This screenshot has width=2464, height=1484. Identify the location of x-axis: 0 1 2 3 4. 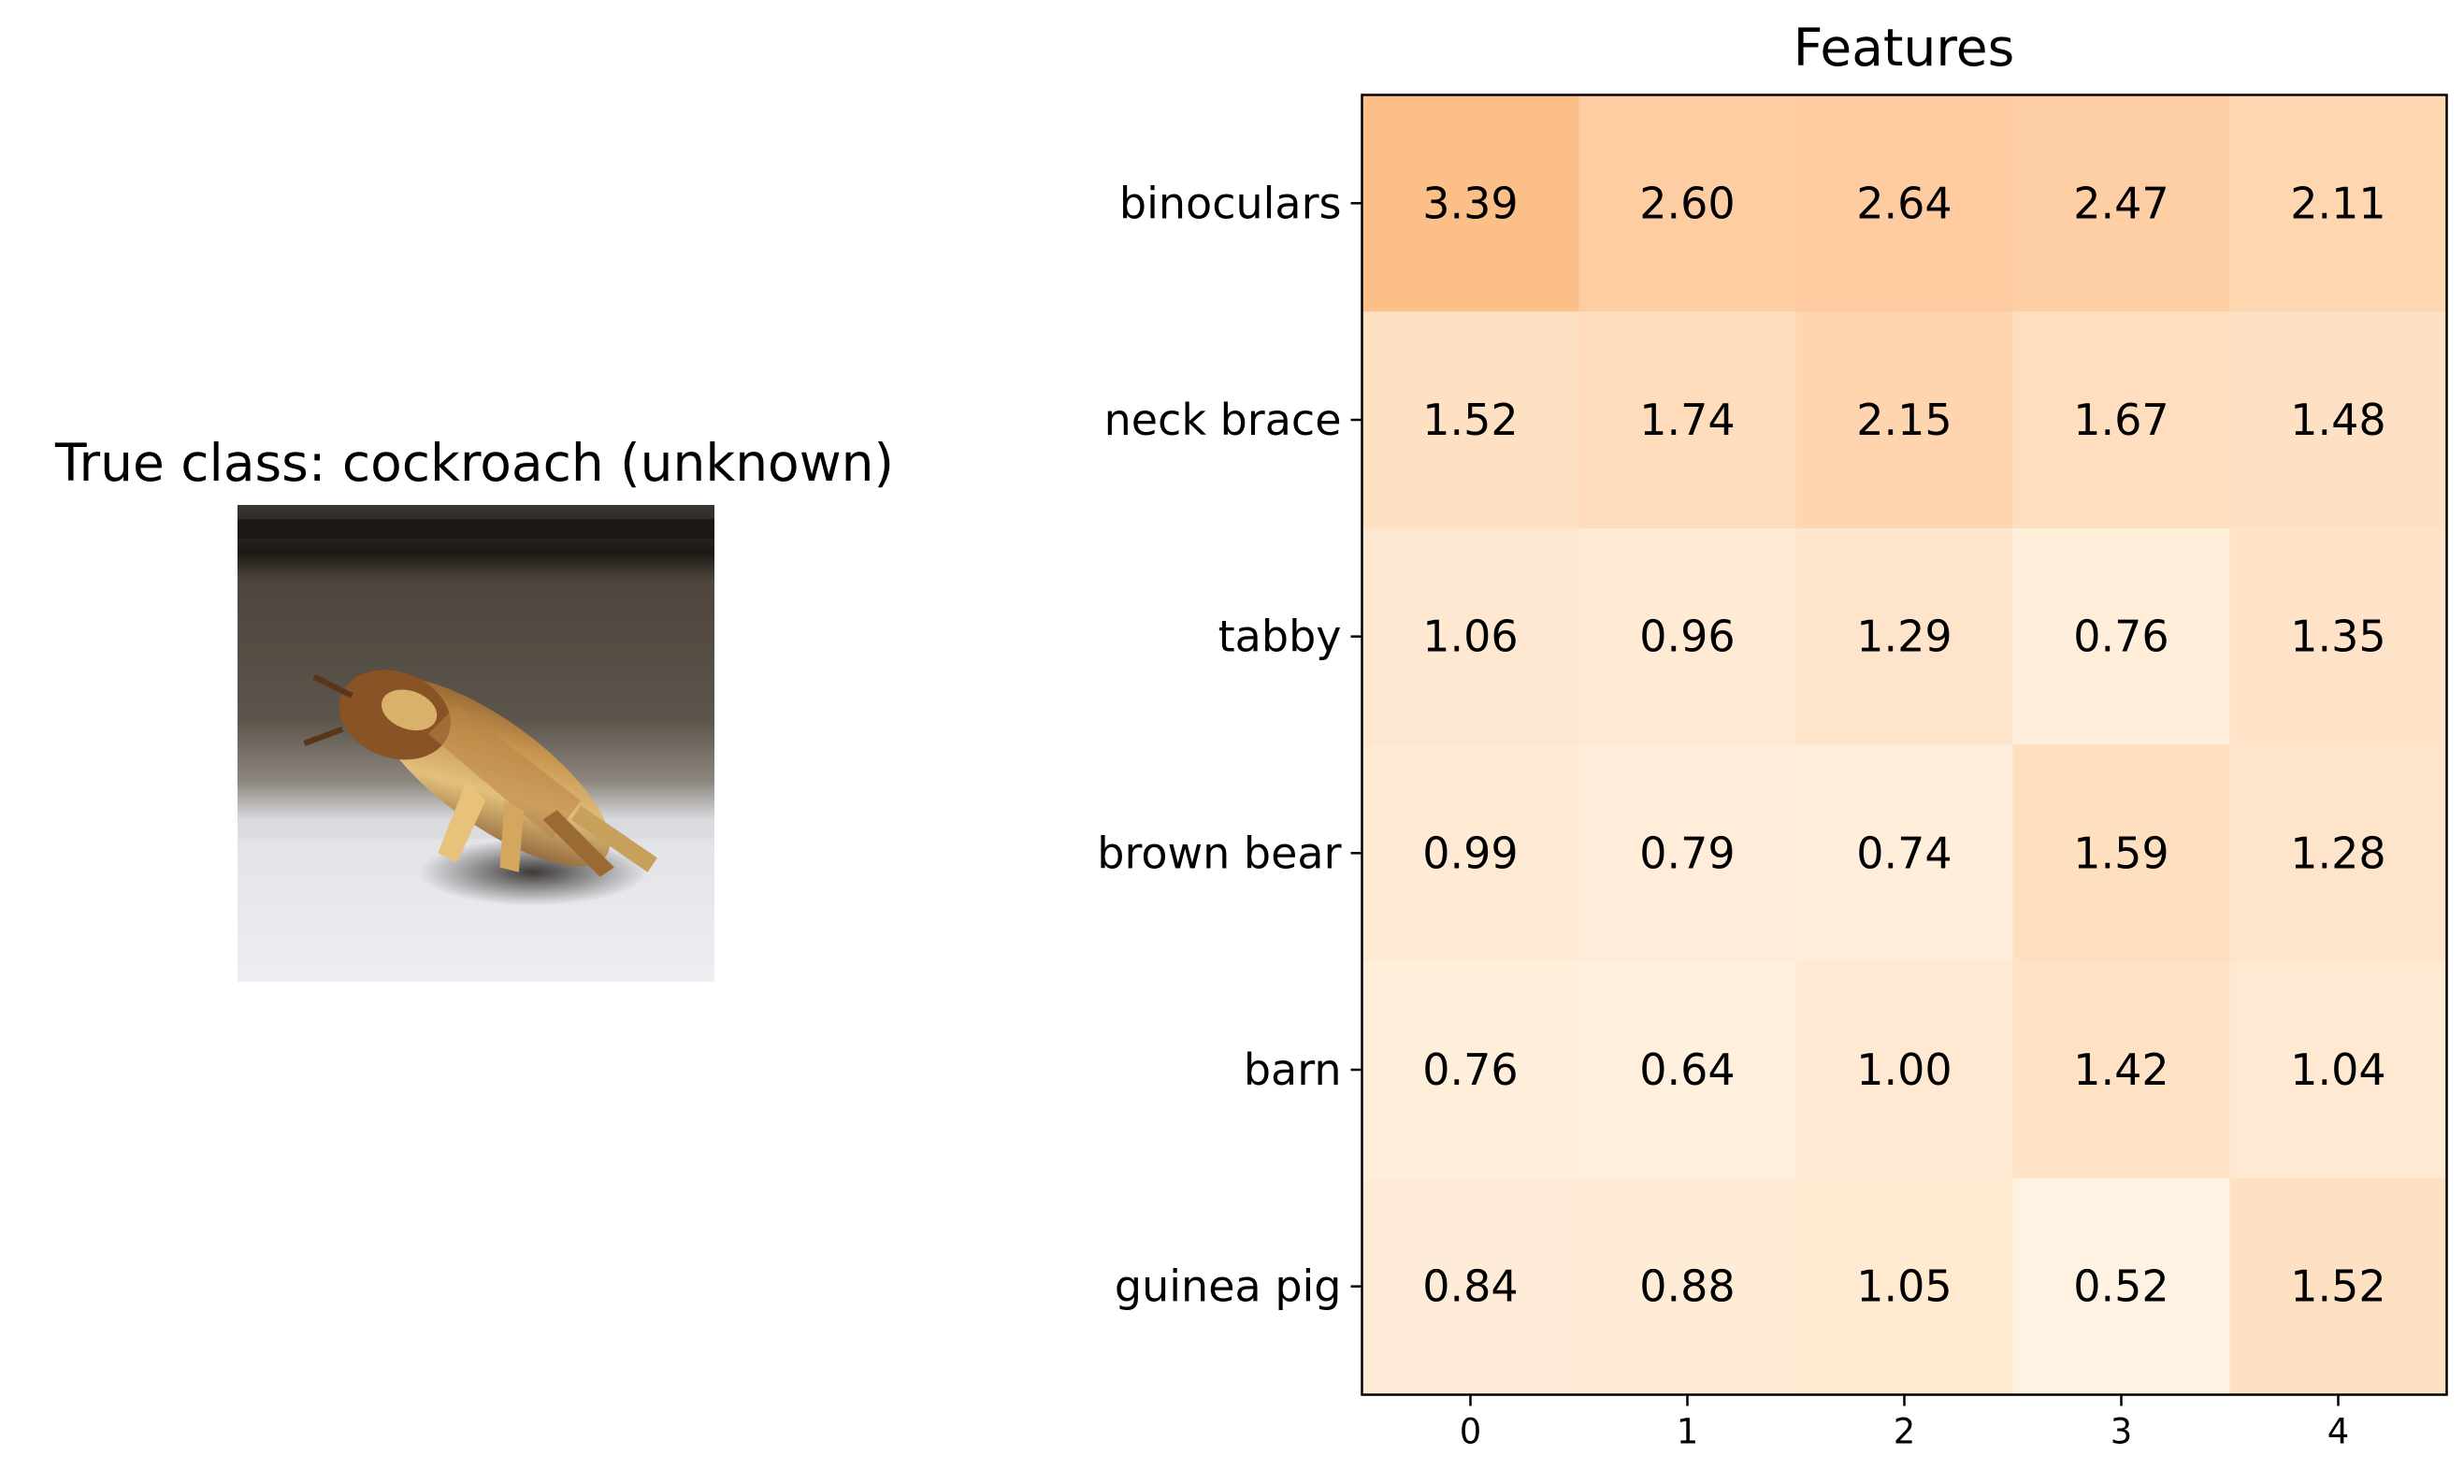
(1905, 1423).